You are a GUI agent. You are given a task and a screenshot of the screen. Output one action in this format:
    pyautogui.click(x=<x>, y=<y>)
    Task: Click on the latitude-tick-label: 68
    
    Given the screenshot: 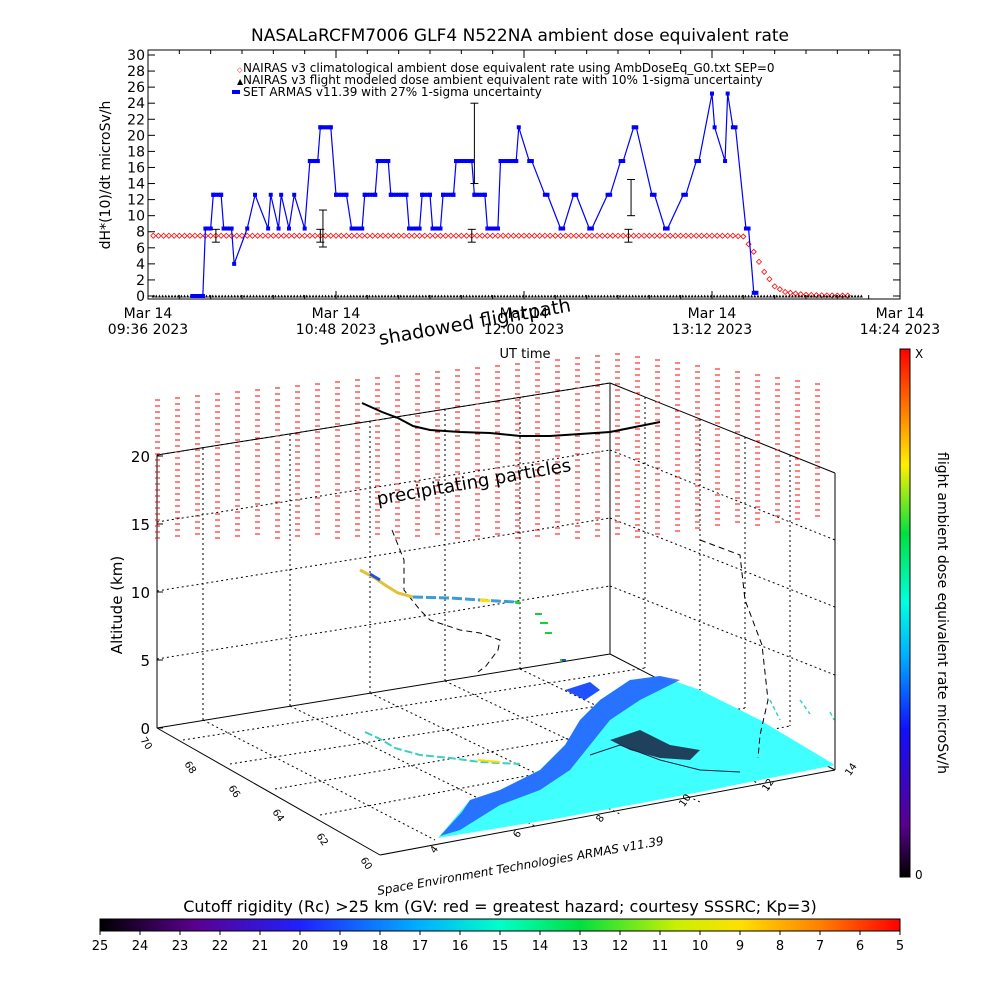 What is the action you would take?
    pyautogui.click(x=190, y=767)
    